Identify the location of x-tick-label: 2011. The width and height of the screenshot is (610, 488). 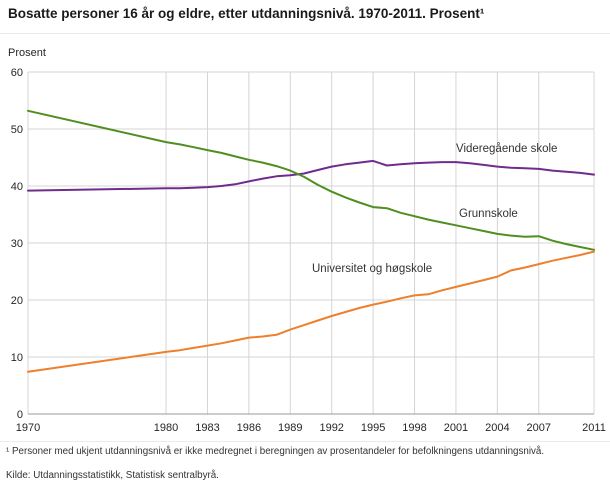
(594, 428).